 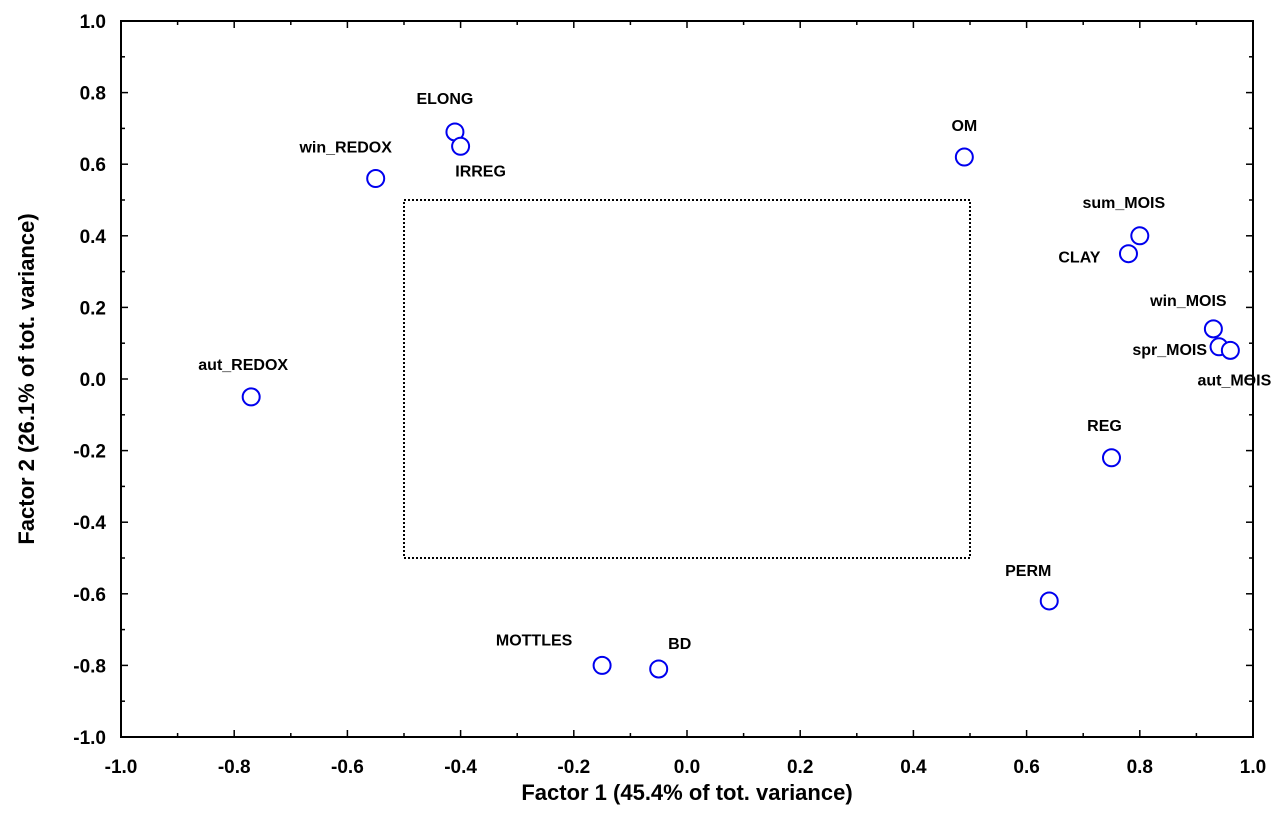 What do you see at coordinates (26, 378) in the screenshot?
I see `y-axis-title: Factor 2 (26.1% of tot. variance)` at bounding box center [26, 378].